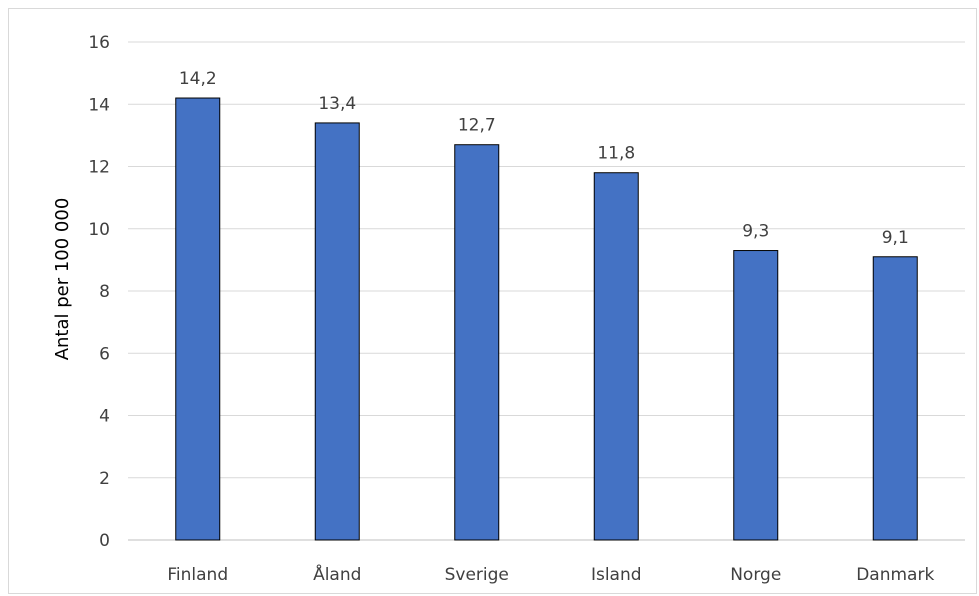 Image resolution: width=979 pixels, height=596 pixels. I want to click on y-tick-label: 10, so click(99, 230).